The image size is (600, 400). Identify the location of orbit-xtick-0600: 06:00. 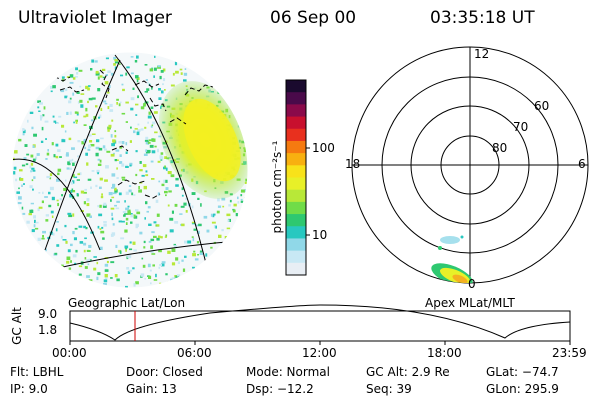
(194, 353).